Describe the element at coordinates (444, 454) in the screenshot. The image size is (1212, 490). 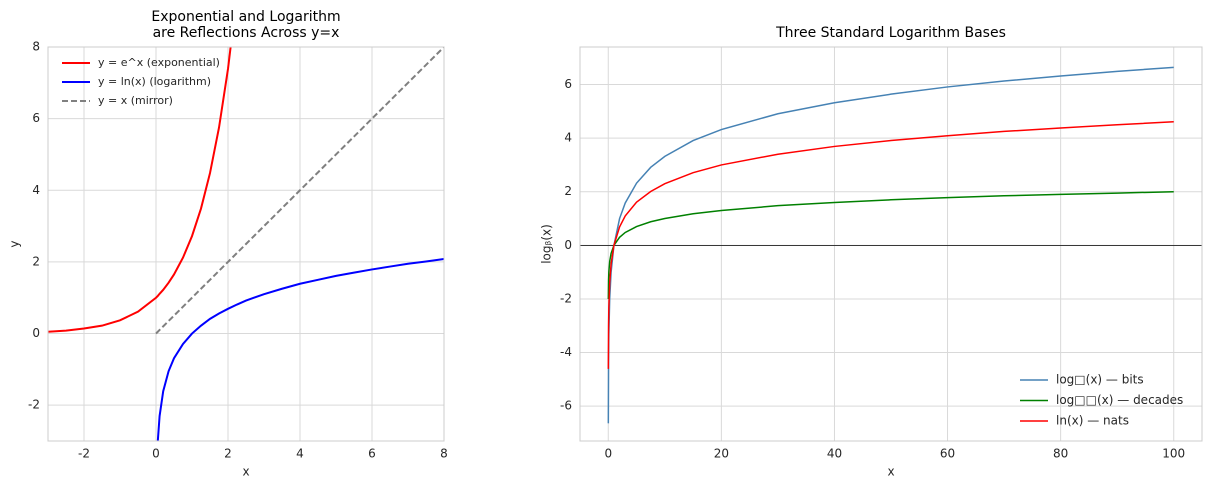
I see `x-tick-label: 8` at that location.